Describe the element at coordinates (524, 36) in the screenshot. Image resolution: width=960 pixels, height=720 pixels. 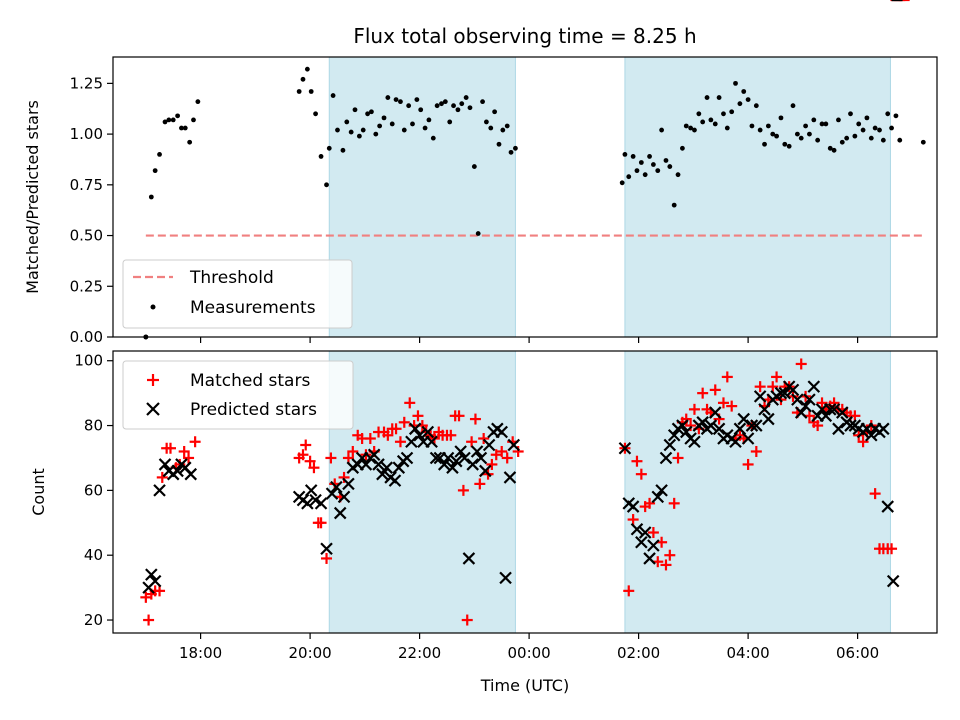
I see `chart-title: Flux total observing time = 8.25 h` at that location.